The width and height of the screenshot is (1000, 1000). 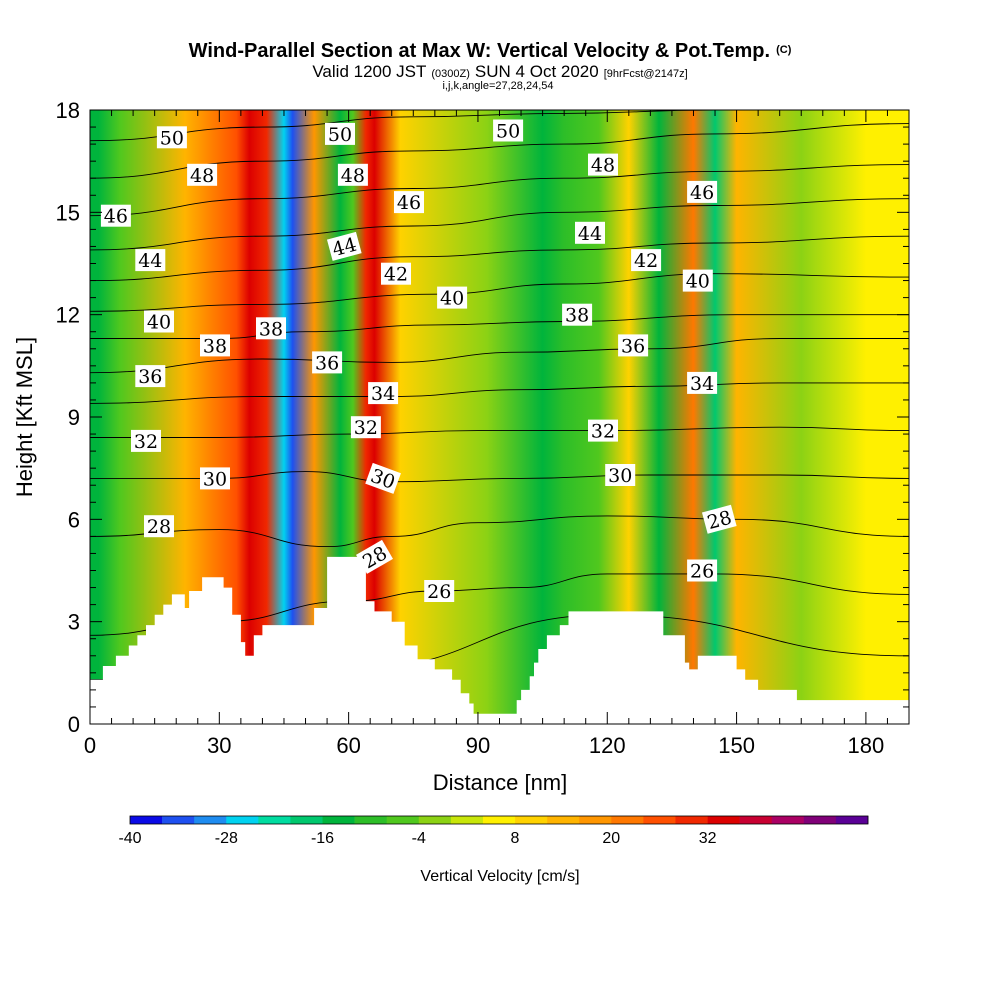 I want to click on contour-label-text: 26, so click(x=439, y=592).